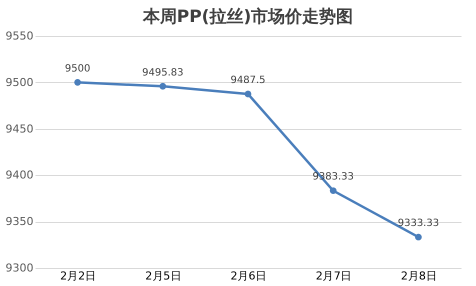 The width and height of the screenshot is (476, 286). What do you see at coordinates (163, 72) in the screenshot?
I see `data-label: 9495.83` at bounding box center [163, 72].